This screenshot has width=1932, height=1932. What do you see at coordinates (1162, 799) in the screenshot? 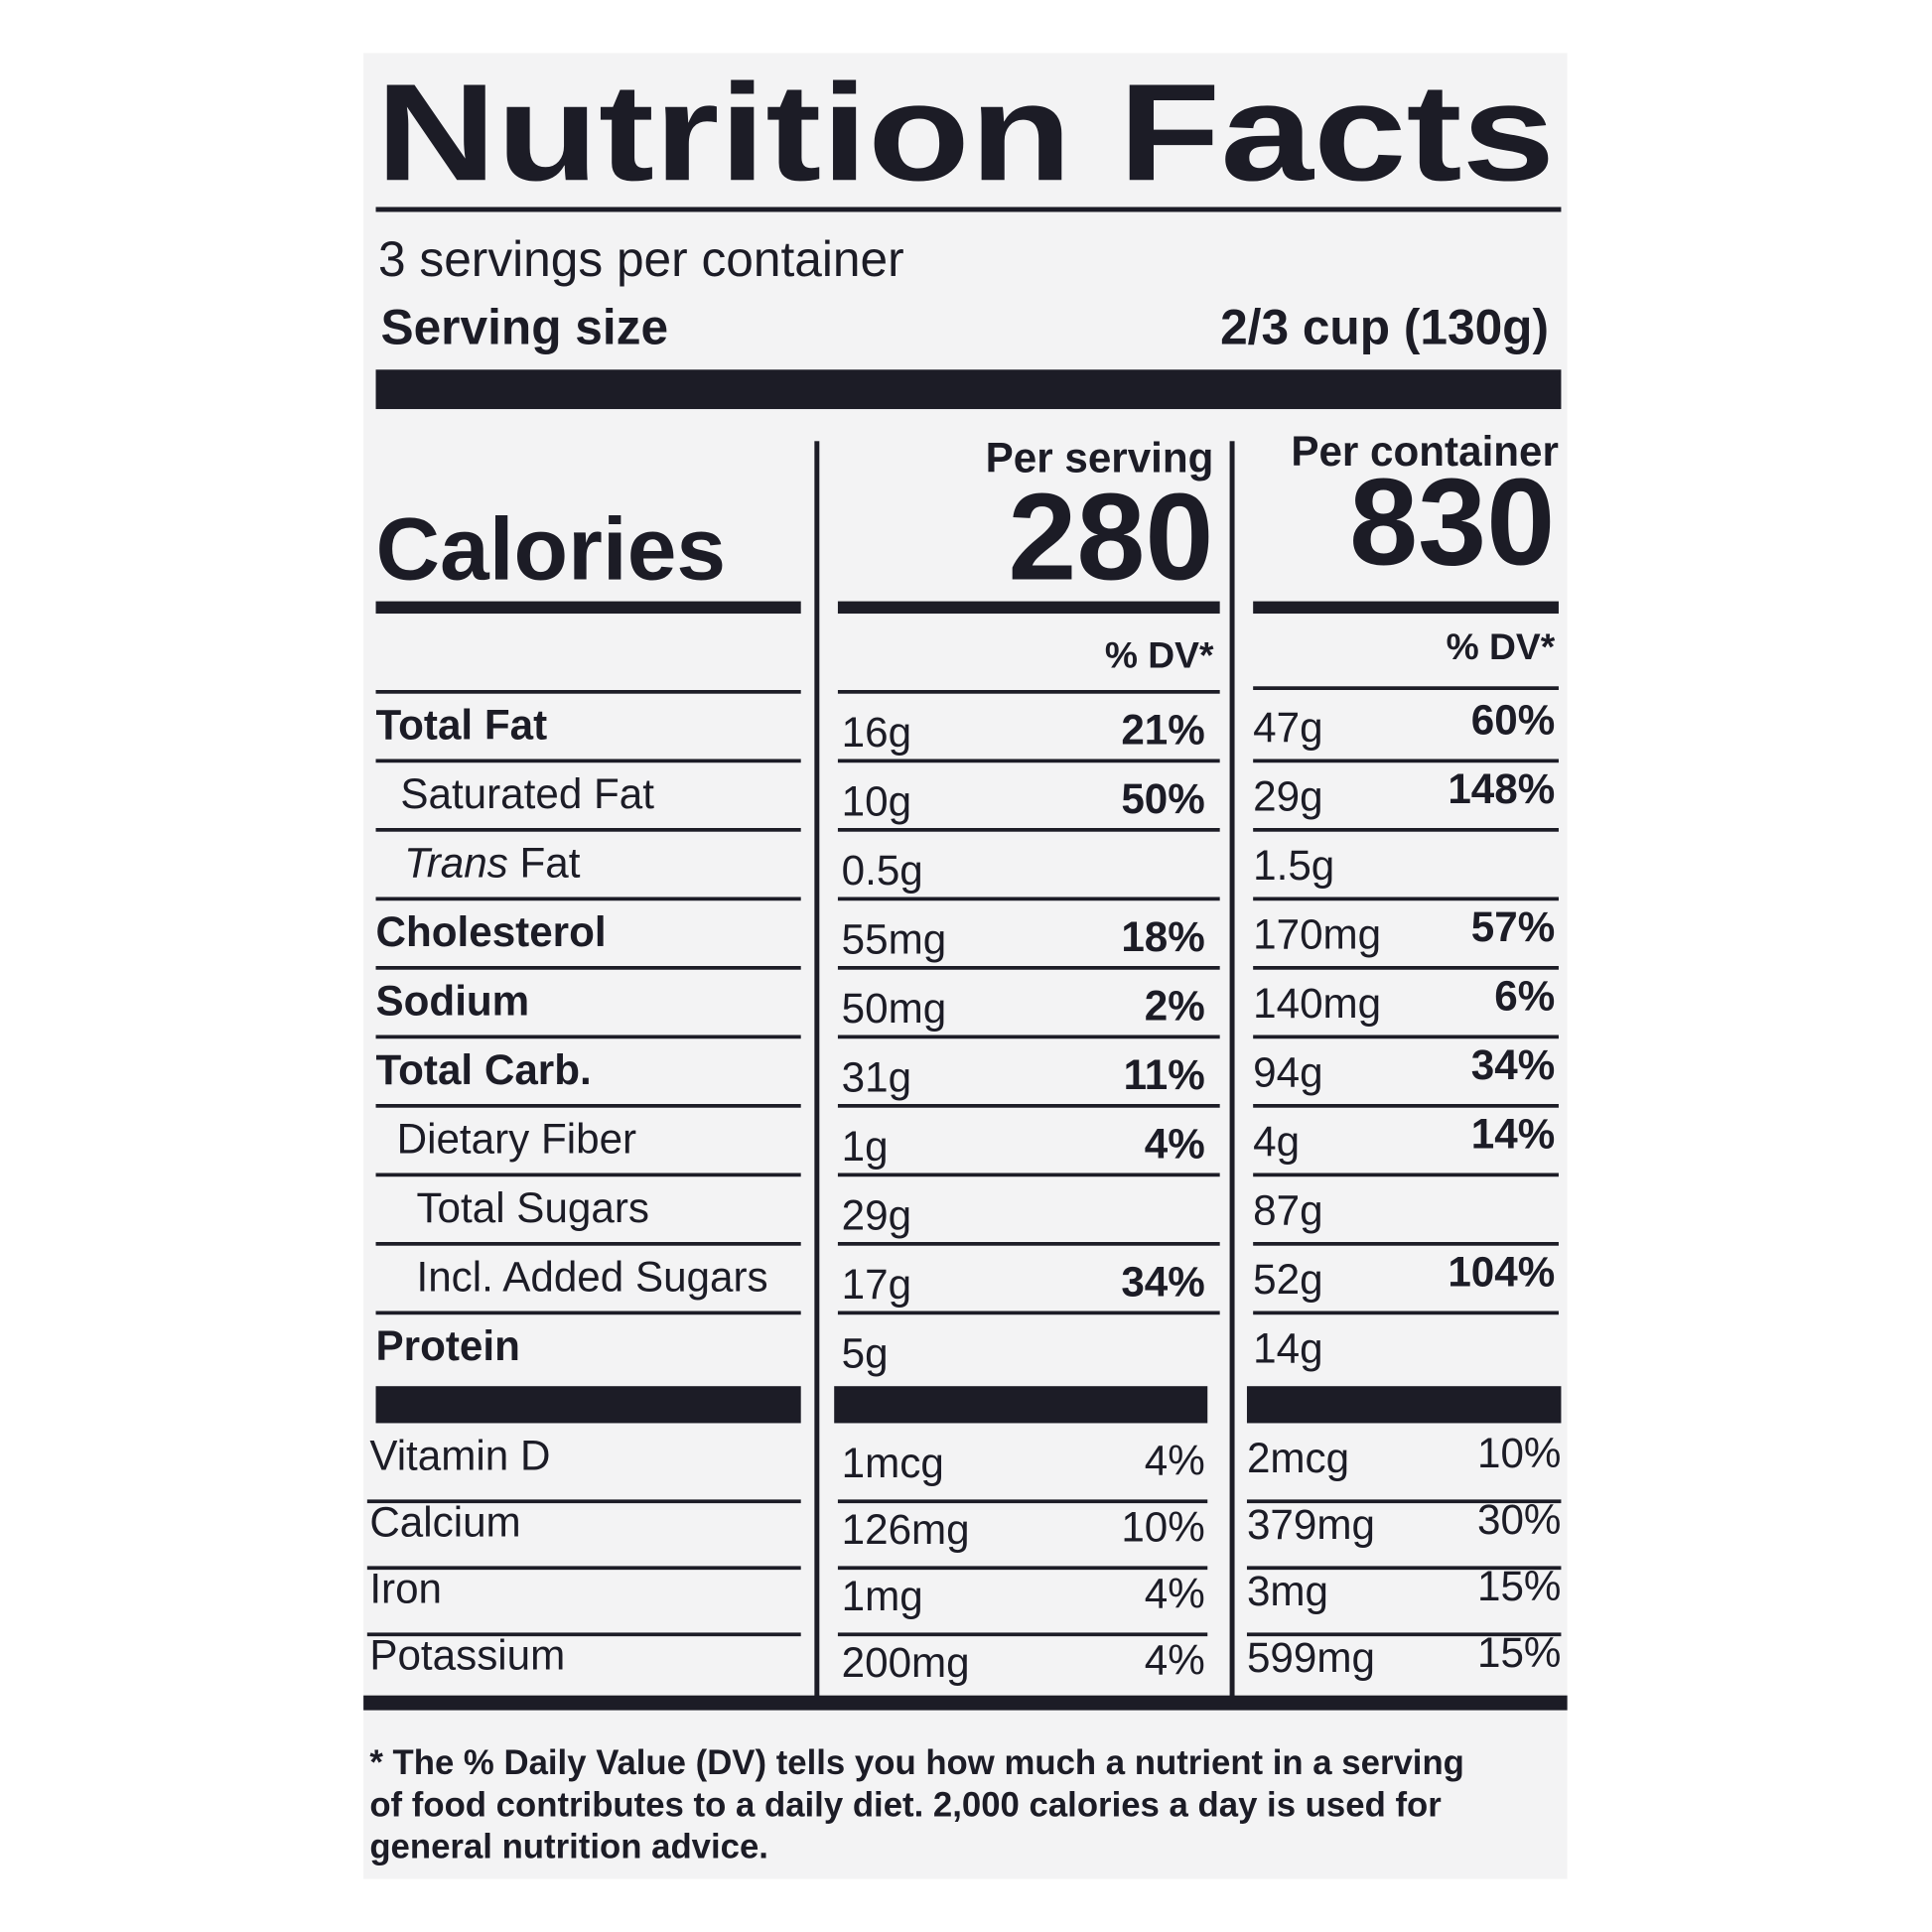
I see `serving-dv: 50%` at bounding box center [1162, 799].